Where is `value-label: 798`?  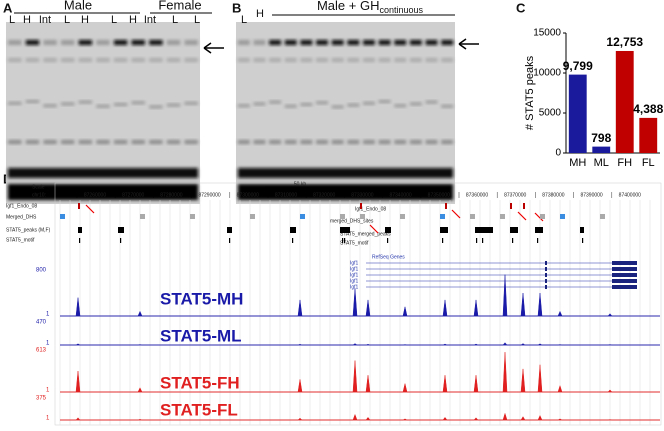 value-label: 798 is located at coordinates (601, 138).